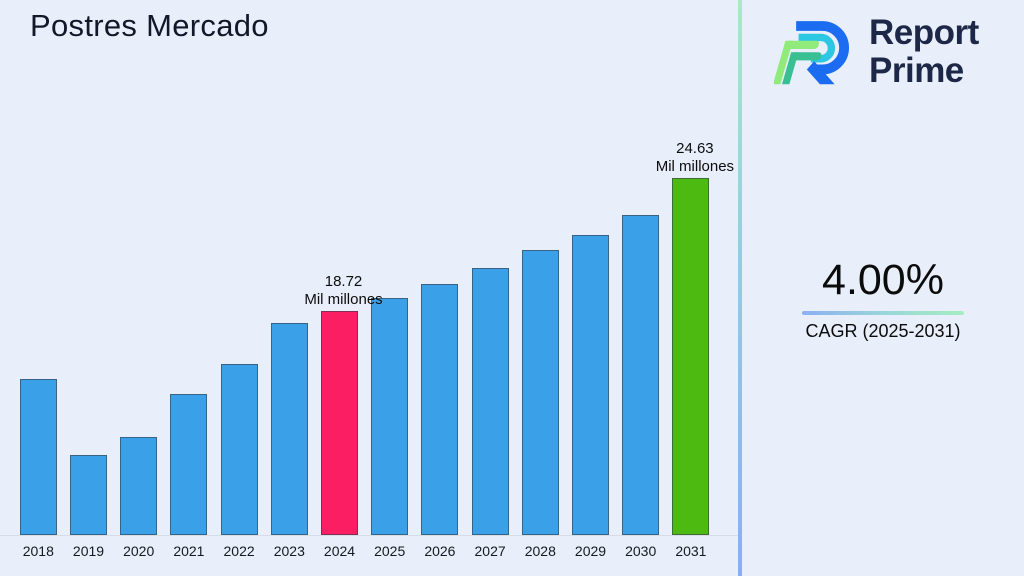 The height and width of the screenshot is (576, 1024). I want to click on logo-wordmark: Report Prime, so click(924, 48).